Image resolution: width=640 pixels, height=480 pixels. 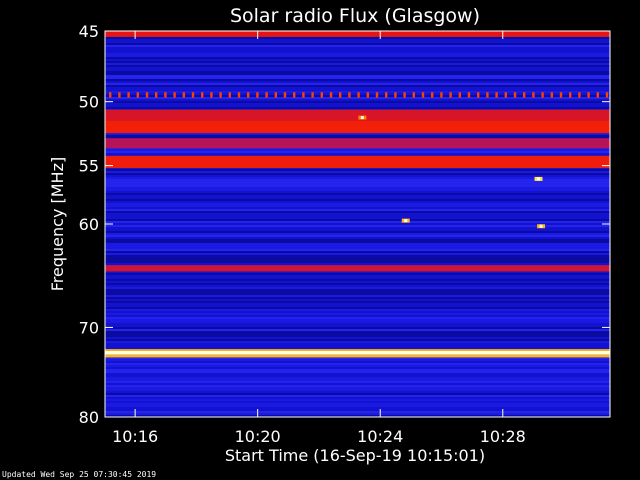 I want to click on y-tick-label: 80, so click(x=89, y=417).